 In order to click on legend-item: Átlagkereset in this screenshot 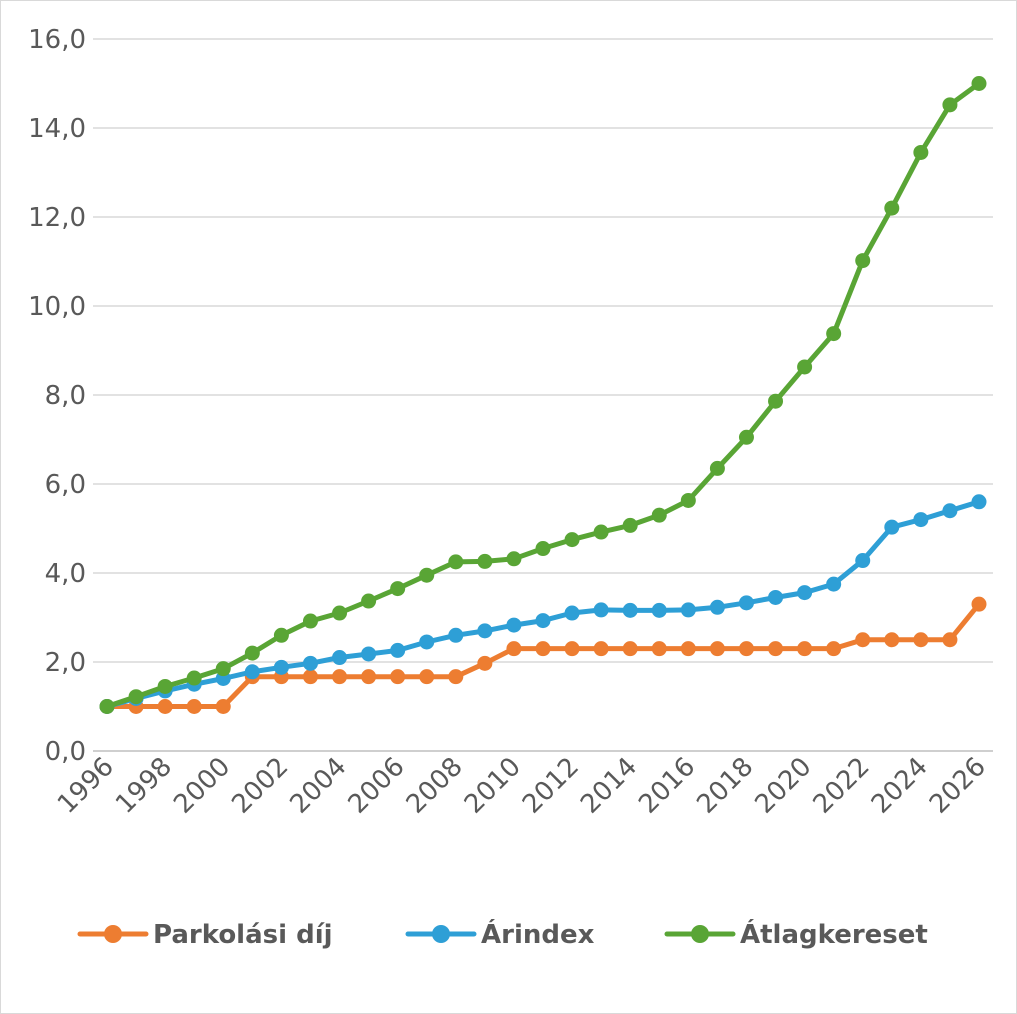, I will do `click(796, 934)`.